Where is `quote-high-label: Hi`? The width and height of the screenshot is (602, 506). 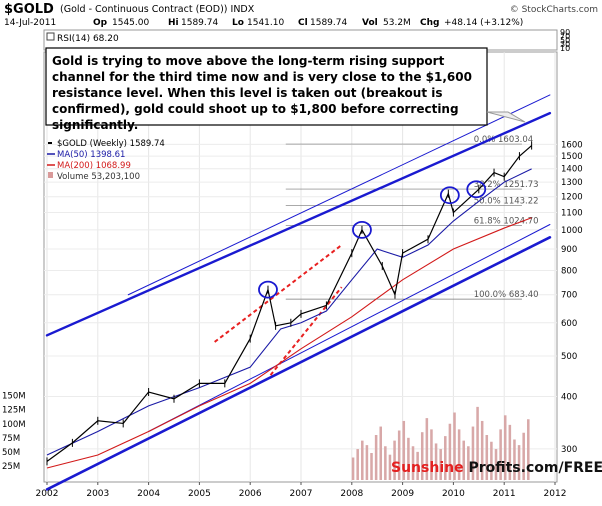
quote-high-label: Hi is located at coordinates (173, 23).